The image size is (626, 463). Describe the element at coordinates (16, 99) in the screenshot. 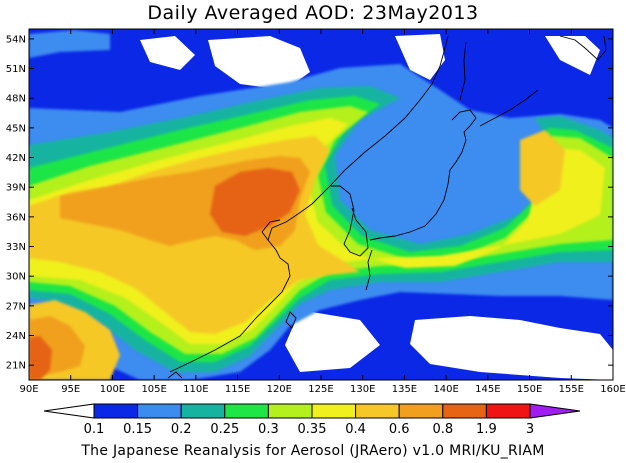

I see `lat-tick-label: 48N` at that location.